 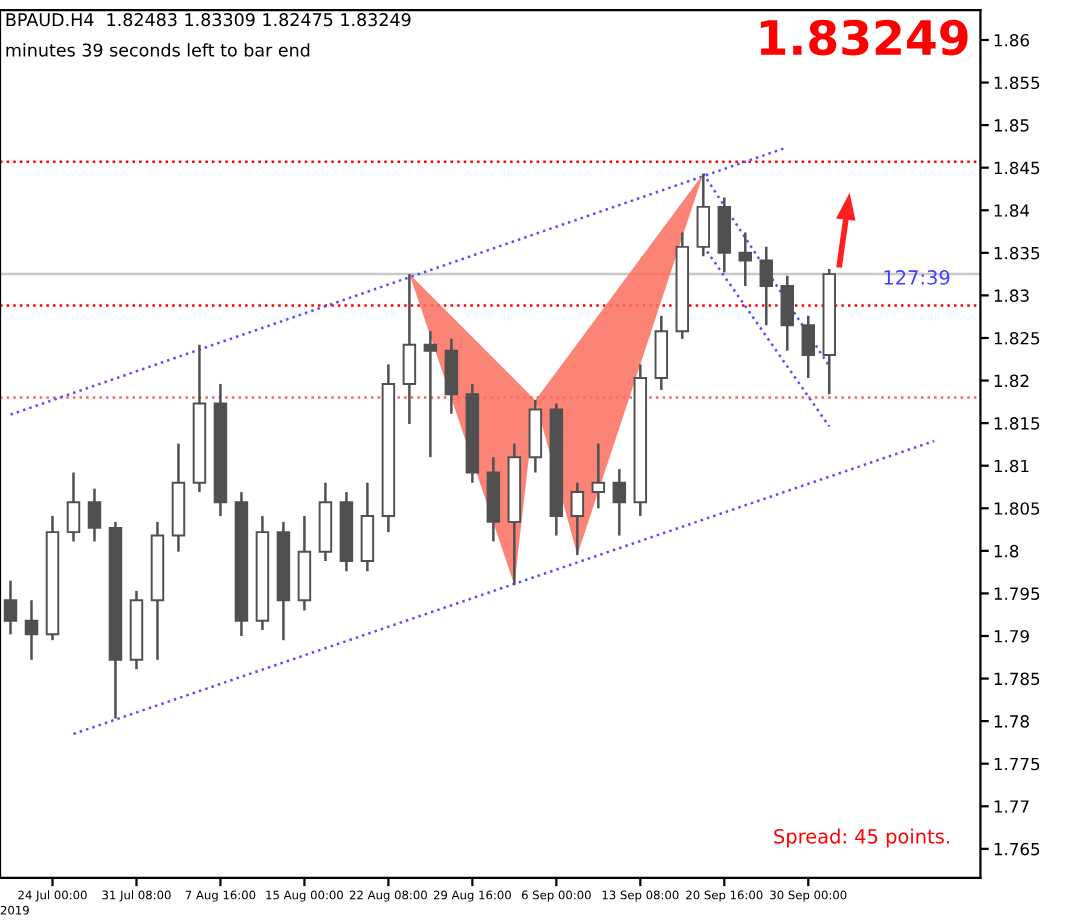 What do you see at coordinates (1006, 551) in the screenshot?
I see `y-tick-label: 1.8` at bounding box center [1006, 551].